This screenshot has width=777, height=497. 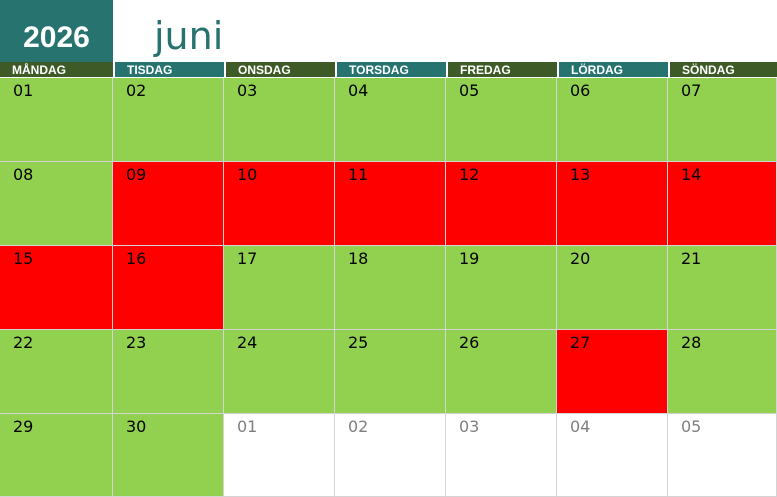 I want to click on day-cell: 27, so click(x=612, y=372).